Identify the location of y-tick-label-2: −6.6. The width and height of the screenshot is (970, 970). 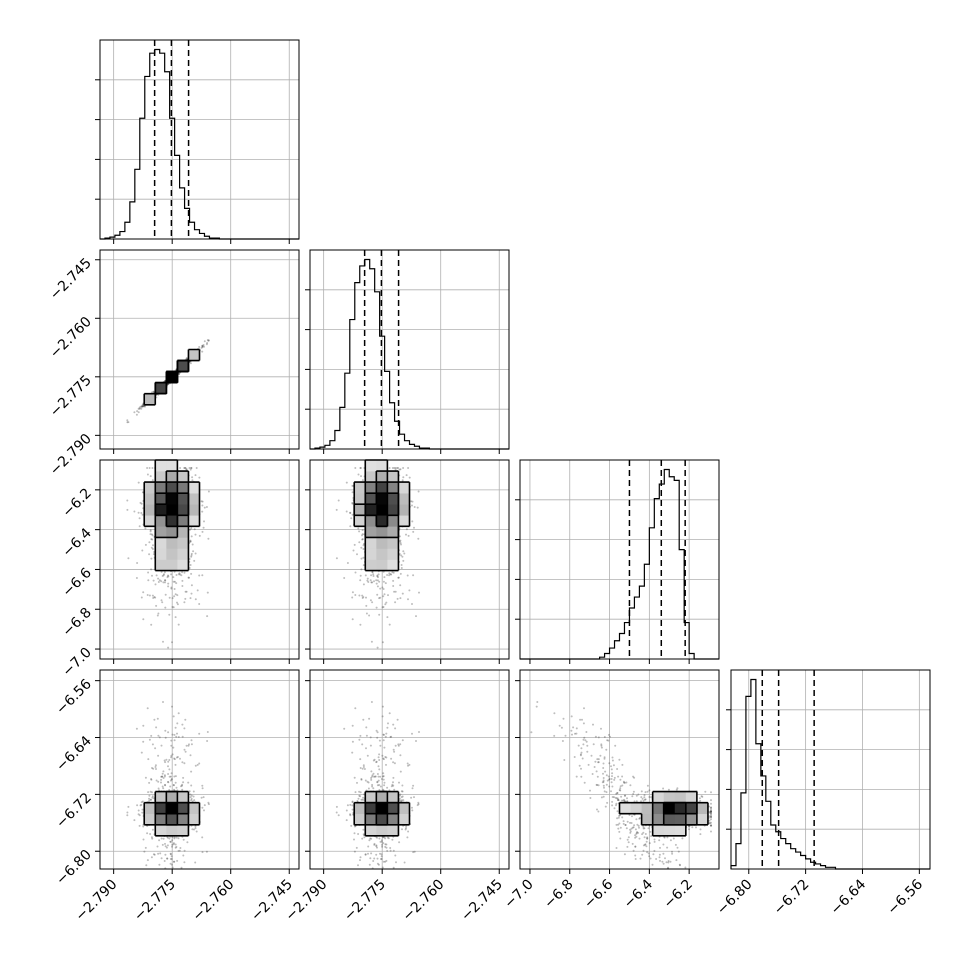
(76, 582).